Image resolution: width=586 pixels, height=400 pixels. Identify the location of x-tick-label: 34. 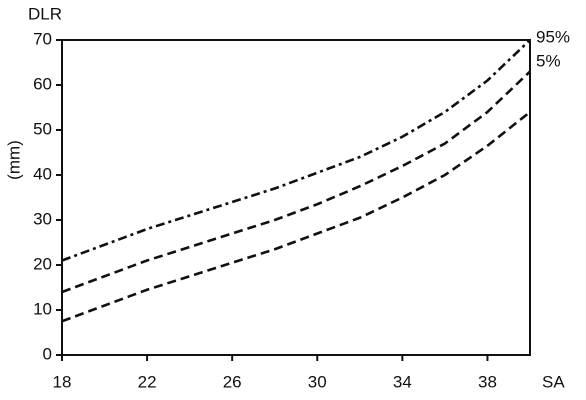
(402, 381).